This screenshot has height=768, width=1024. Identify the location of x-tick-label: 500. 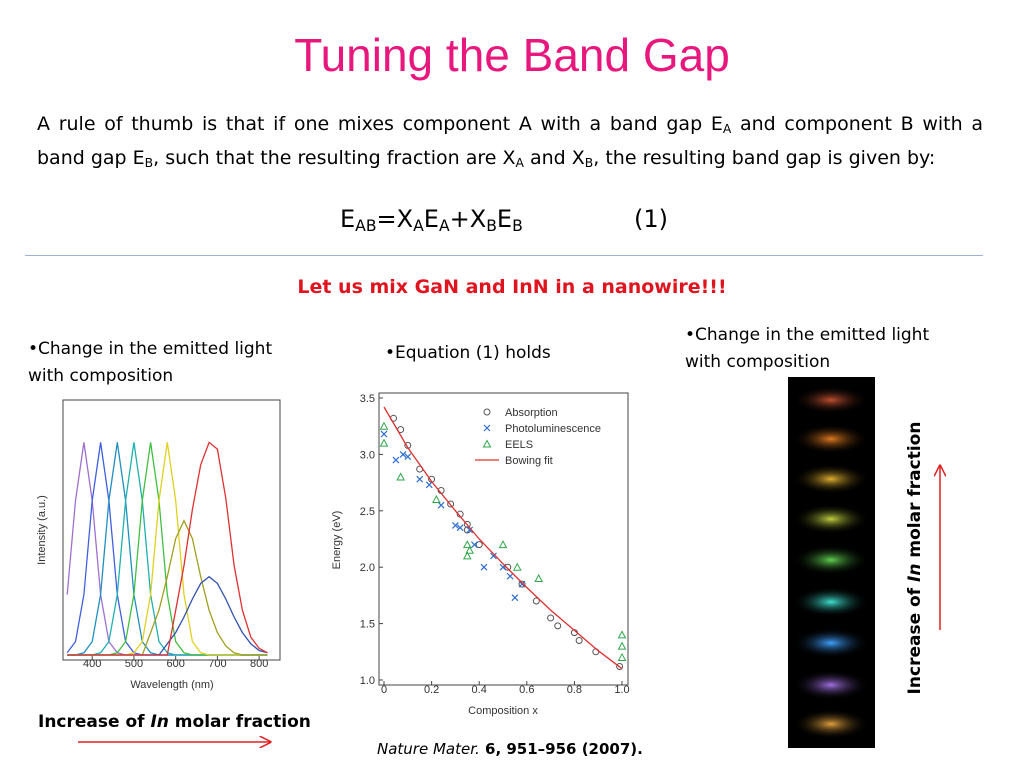
(134, 664).